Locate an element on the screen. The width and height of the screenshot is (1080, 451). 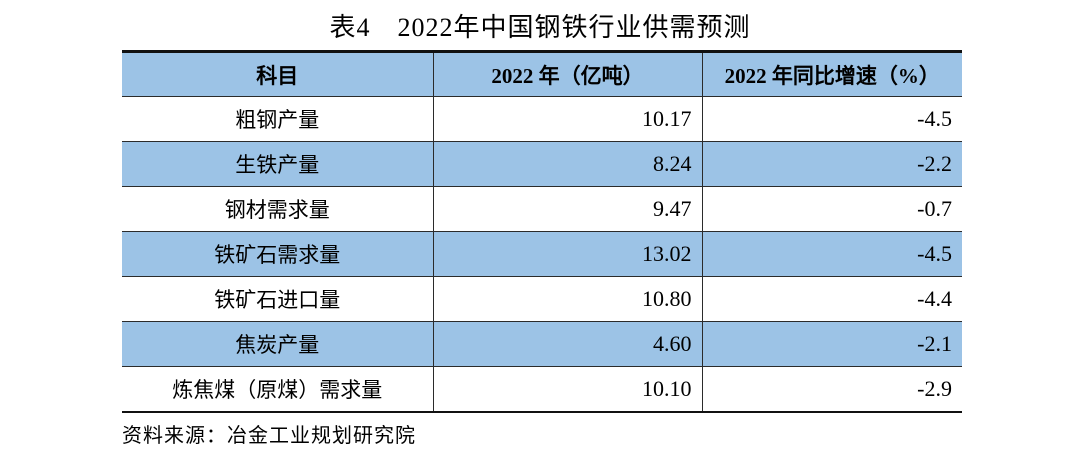
table-title: 表4 2022年中国钢铁行业供需预测 is located at coordinates (540, 27).